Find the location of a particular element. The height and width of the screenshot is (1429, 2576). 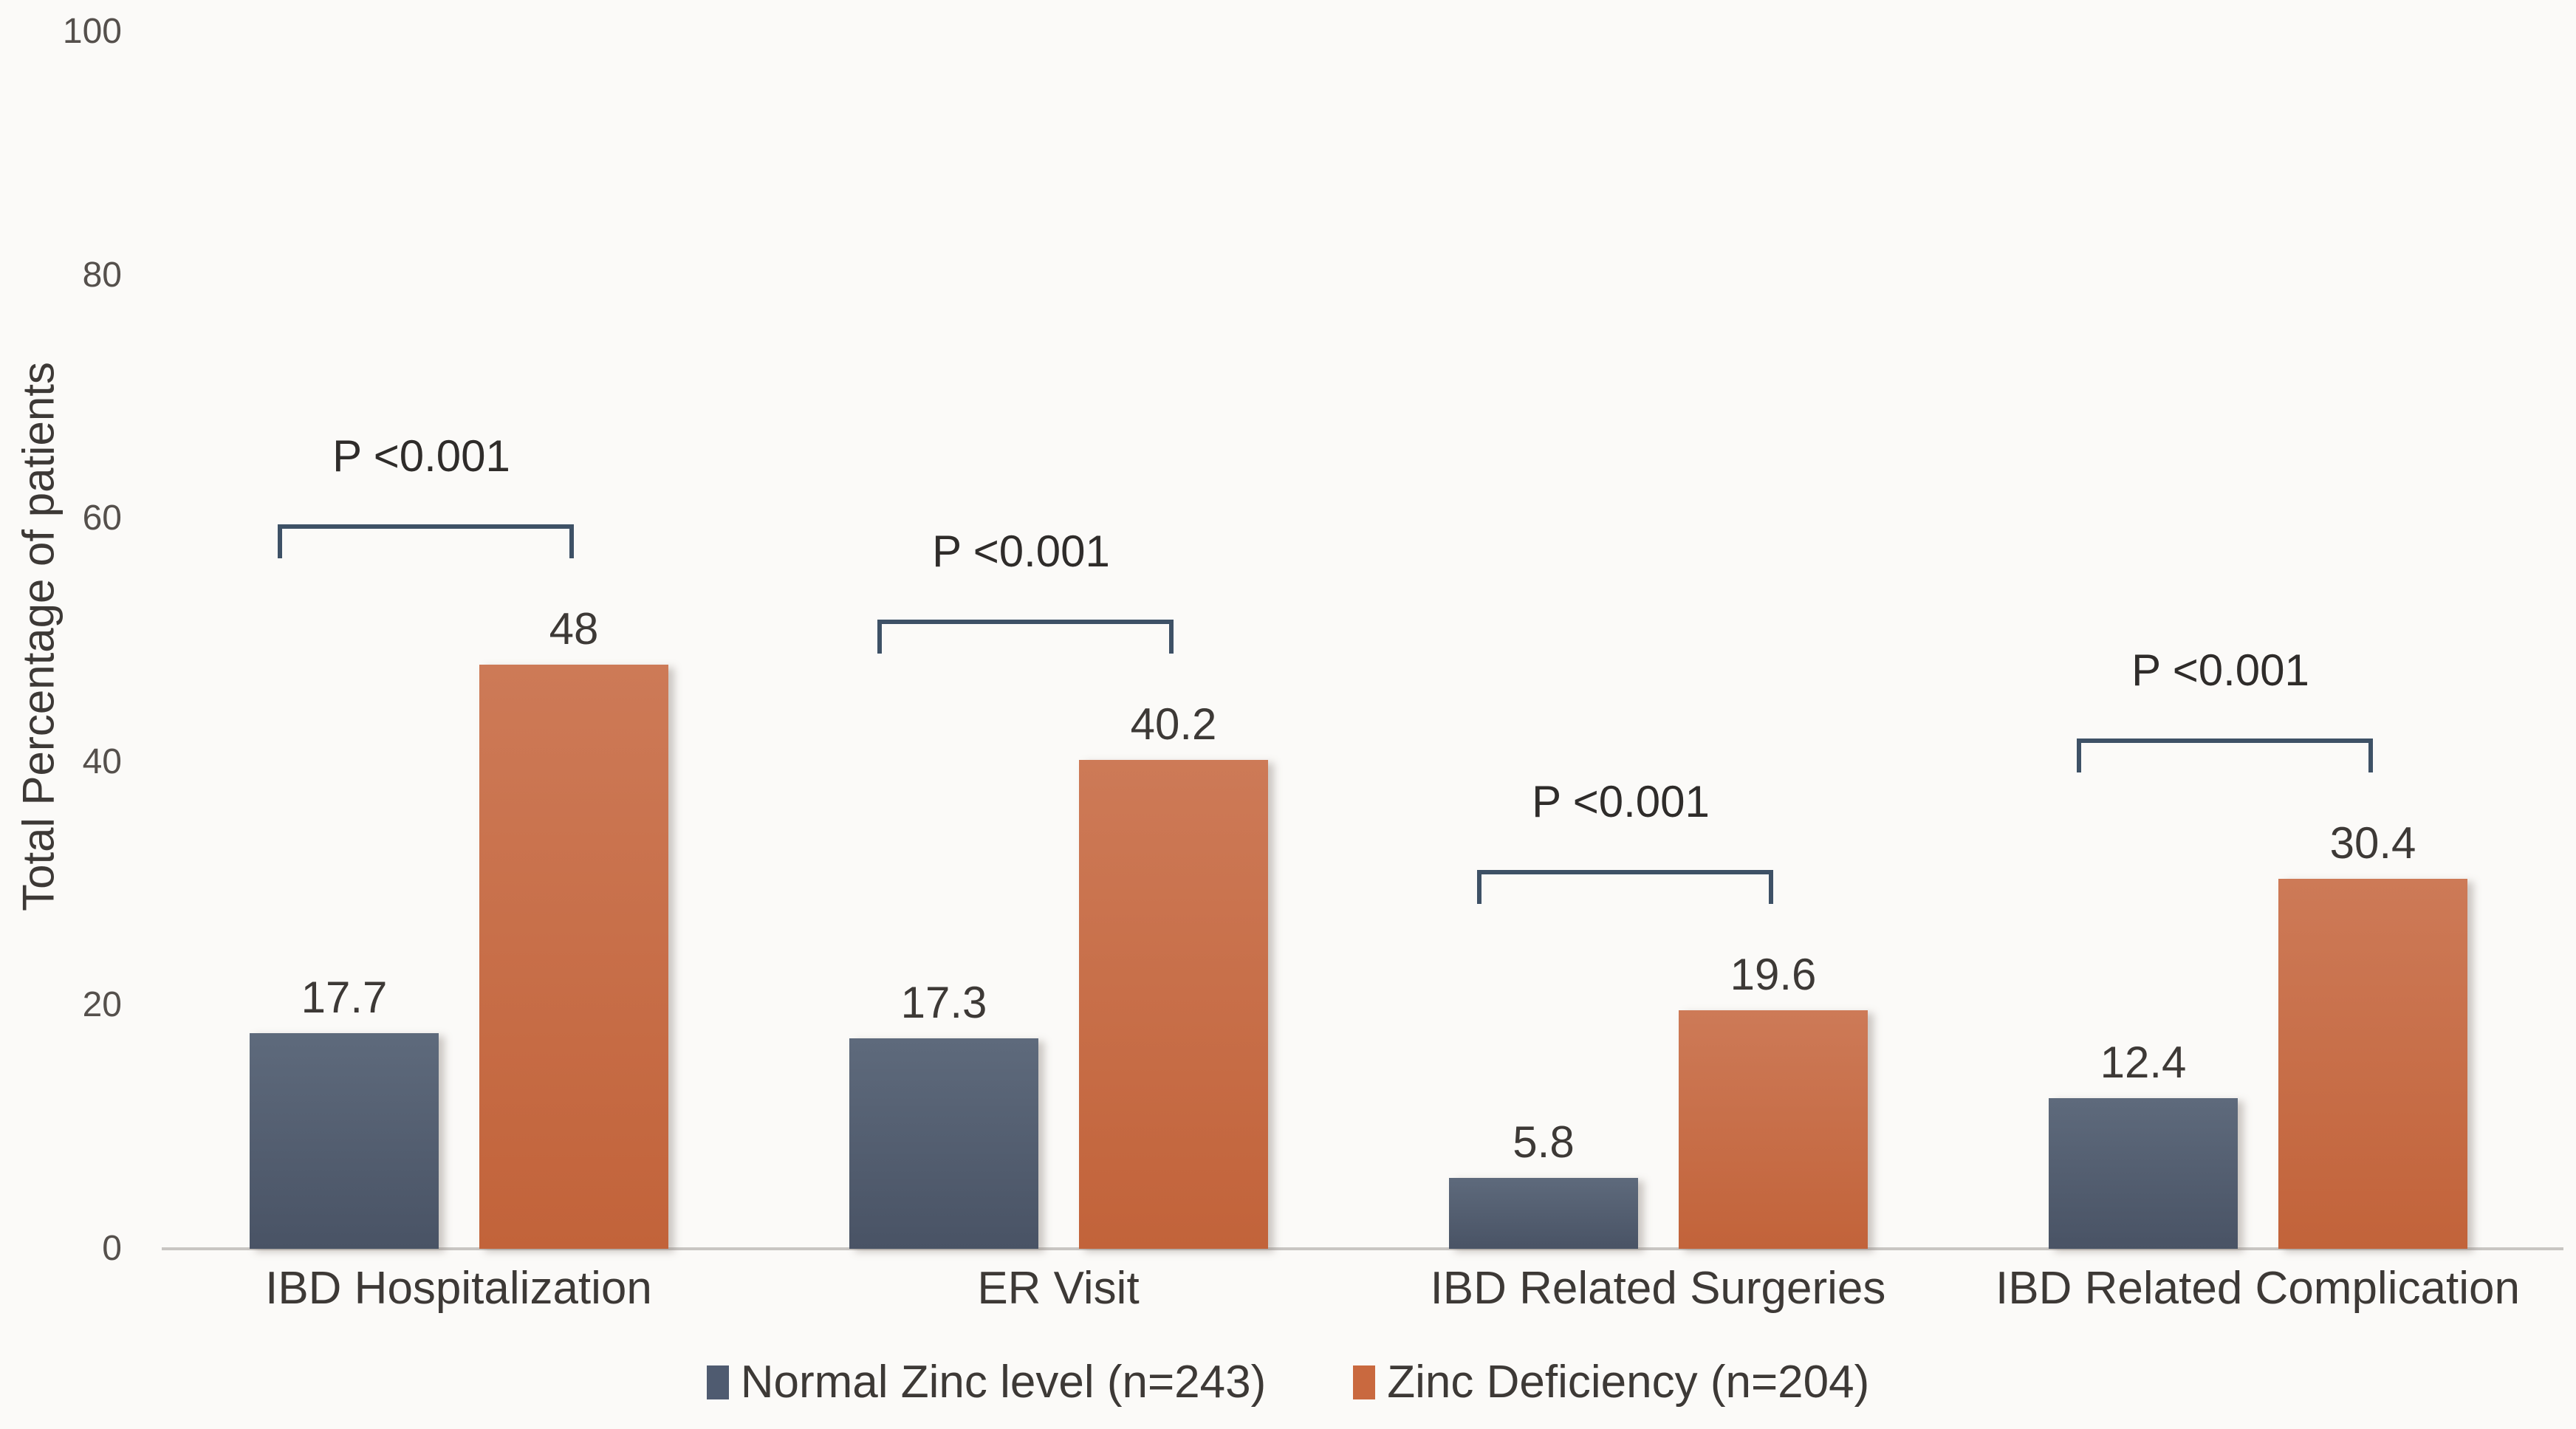

value-label: 12.4 is located at coordinates (2143, 1062).